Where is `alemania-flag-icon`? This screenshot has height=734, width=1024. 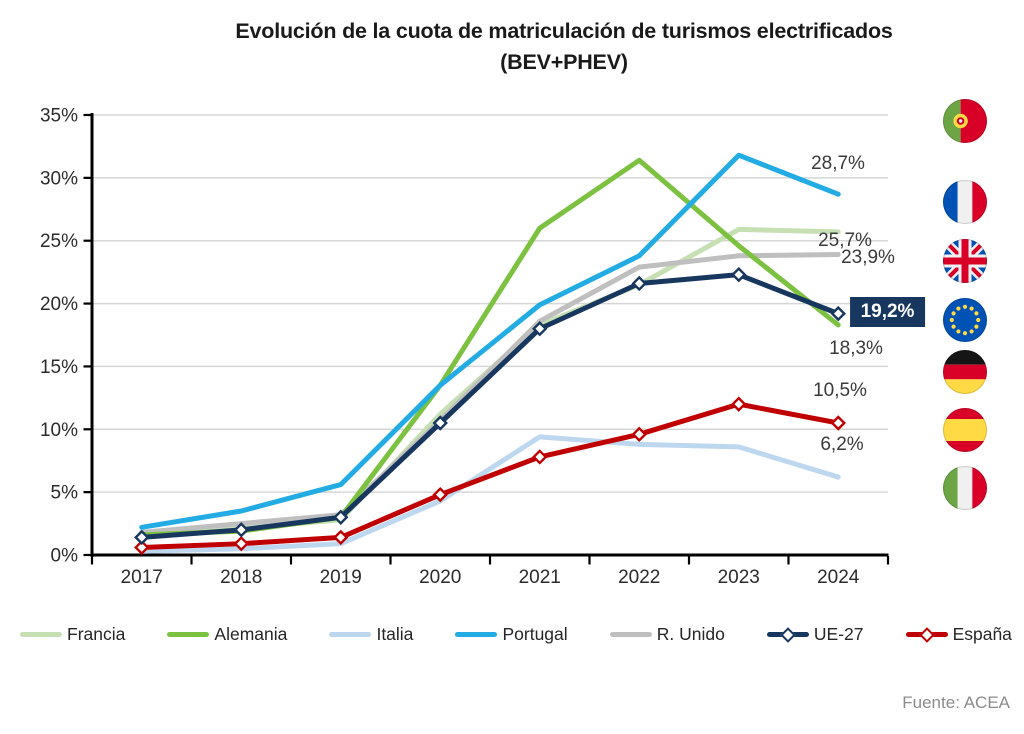
alemania-flag-icon is located at coordinates (965, 372).